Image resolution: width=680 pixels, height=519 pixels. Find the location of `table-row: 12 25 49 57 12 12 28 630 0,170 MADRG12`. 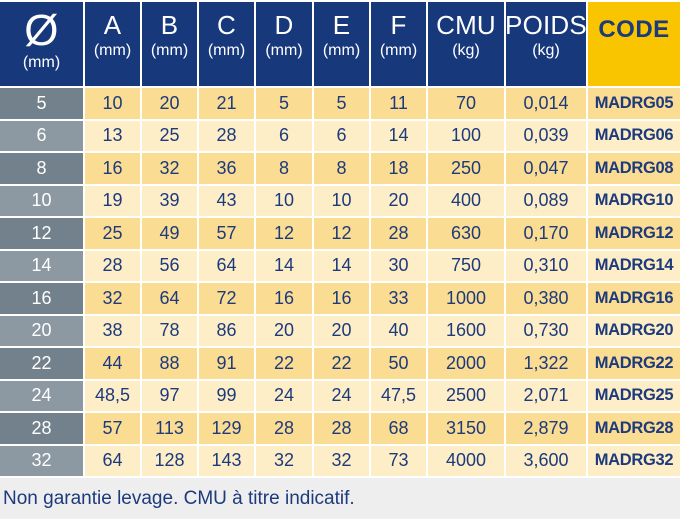

table-row: 12 25 49 57 12 12 28 630 0,170 MADRG12 is located at coordinates (340, 234).